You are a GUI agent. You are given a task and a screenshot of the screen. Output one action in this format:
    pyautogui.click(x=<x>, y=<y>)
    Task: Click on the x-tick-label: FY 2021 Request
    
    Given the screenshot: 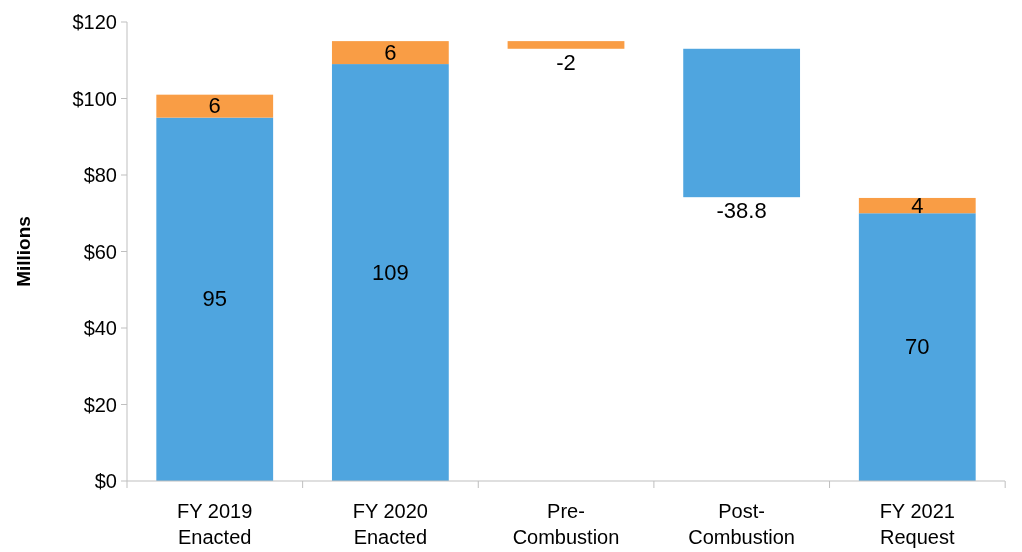 What is the action you would take?
    pyautogui.click(x=917, y=524)
    